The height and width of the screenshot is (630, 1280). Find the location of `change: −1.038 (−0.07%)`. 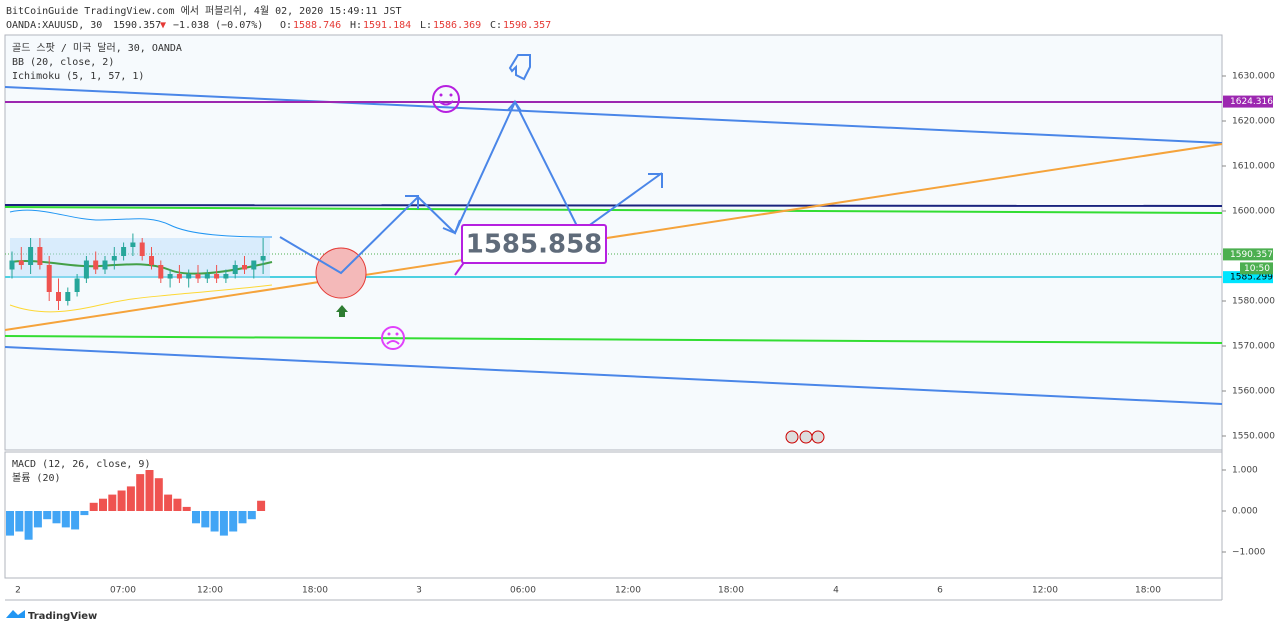

change: −1.038 (−0.07%) is located at coordinates (218, 25).